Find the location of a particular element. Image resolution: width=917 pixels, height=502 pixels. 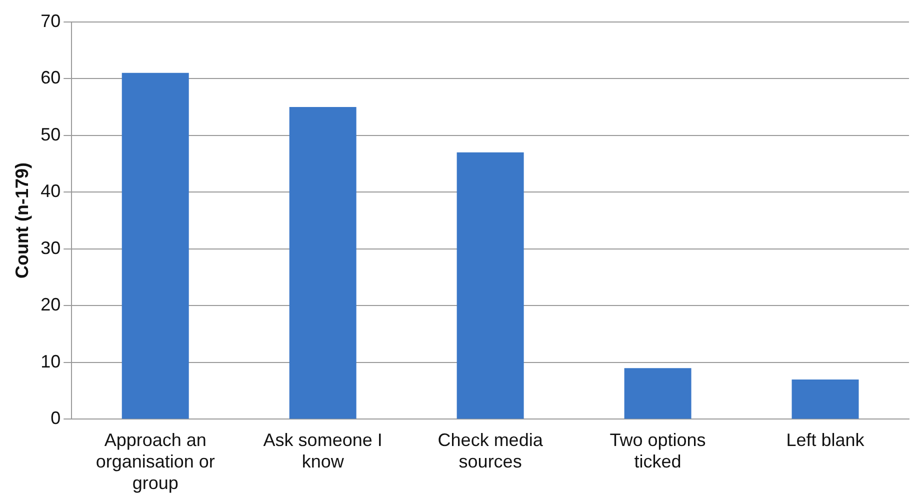

y-axis-title: Count (n-179) is located at coordinates (22, 220).